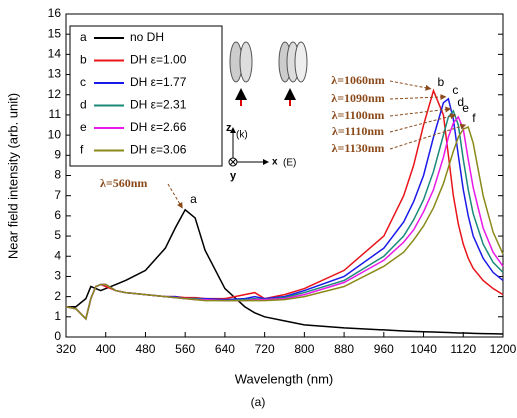 The image size is (517, 418). Describe the element at coordinates (158, 60) in the screenshot. I see `legend-label: DH ε=1.00` at that location.